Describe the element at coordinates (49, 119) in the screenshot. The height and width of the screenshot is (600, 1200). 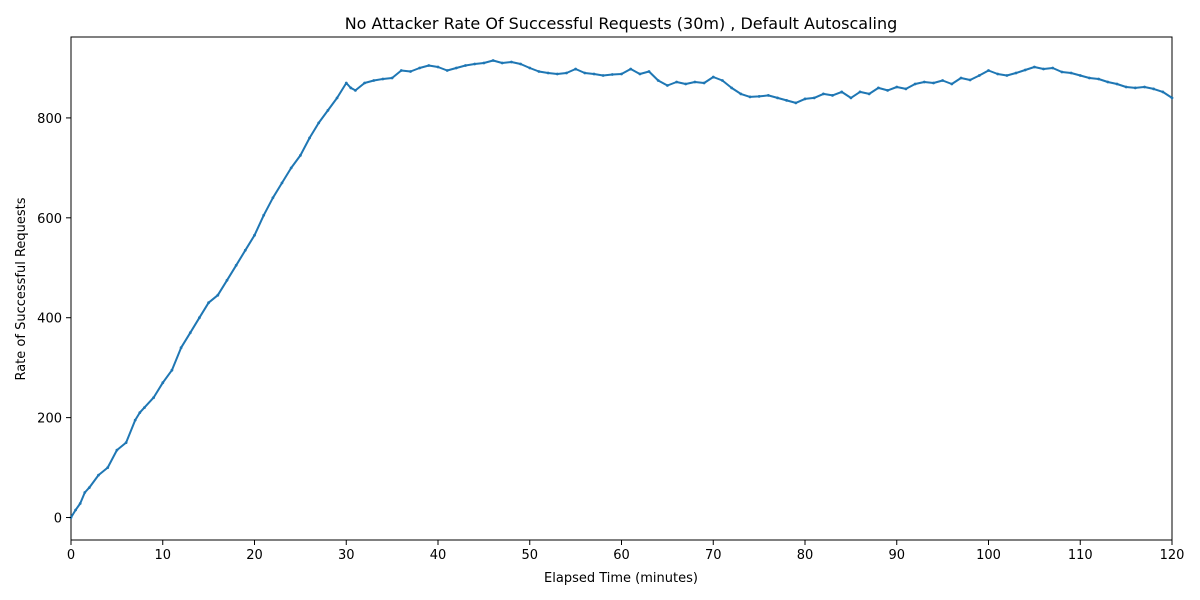
I see `y-tick-label: 800` at that location.